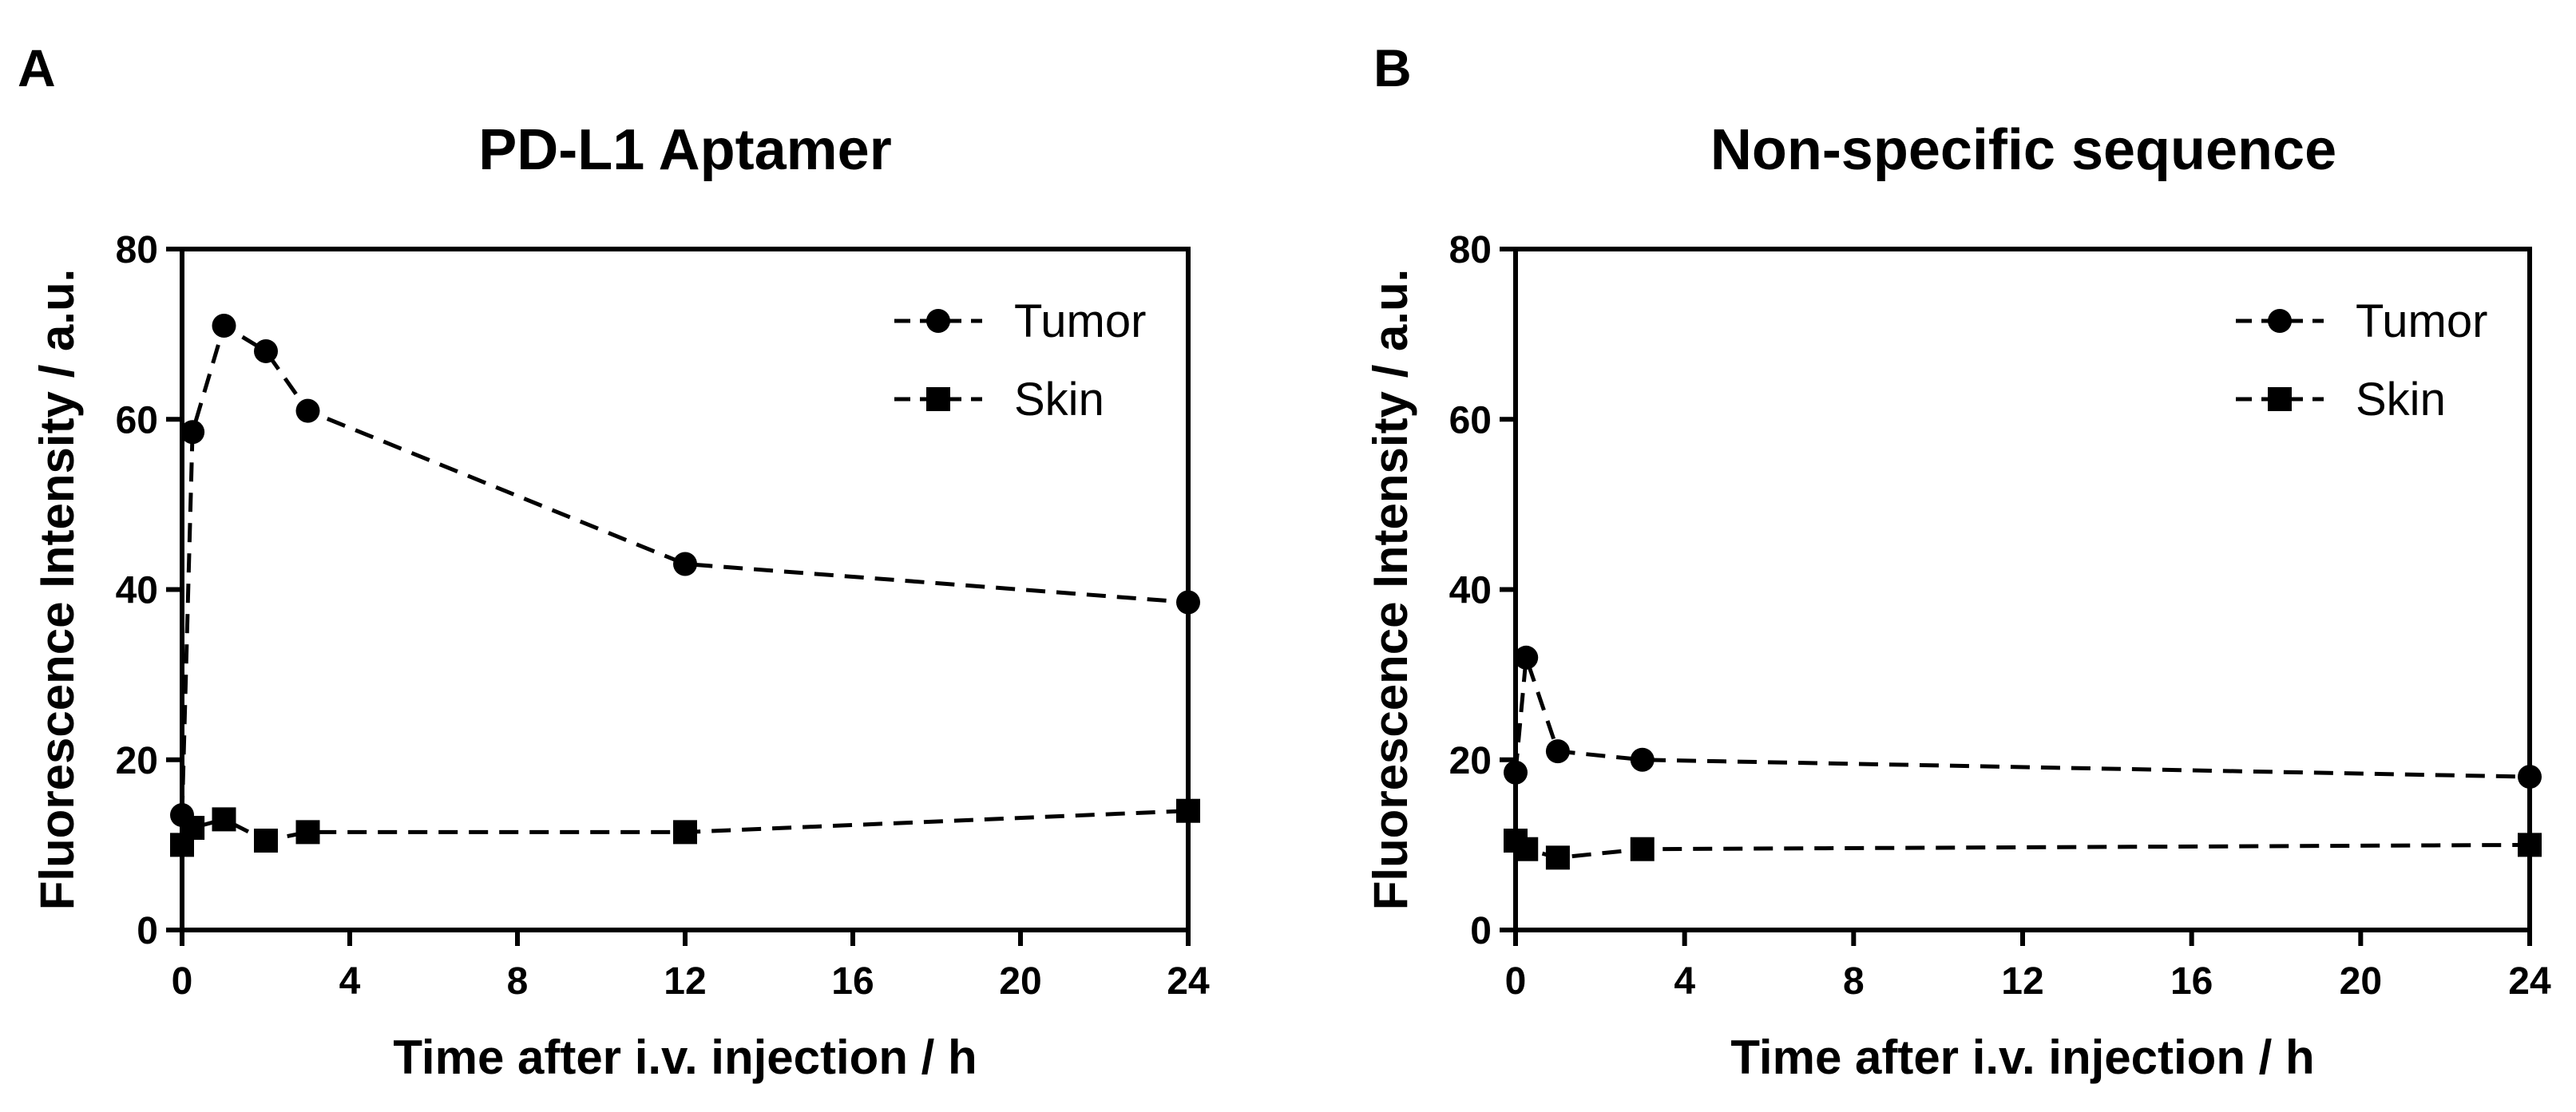  Describe the element at coordinates (2023, 150) in the screenshot. I see `chart-title: Non-specific sequence` at that location.